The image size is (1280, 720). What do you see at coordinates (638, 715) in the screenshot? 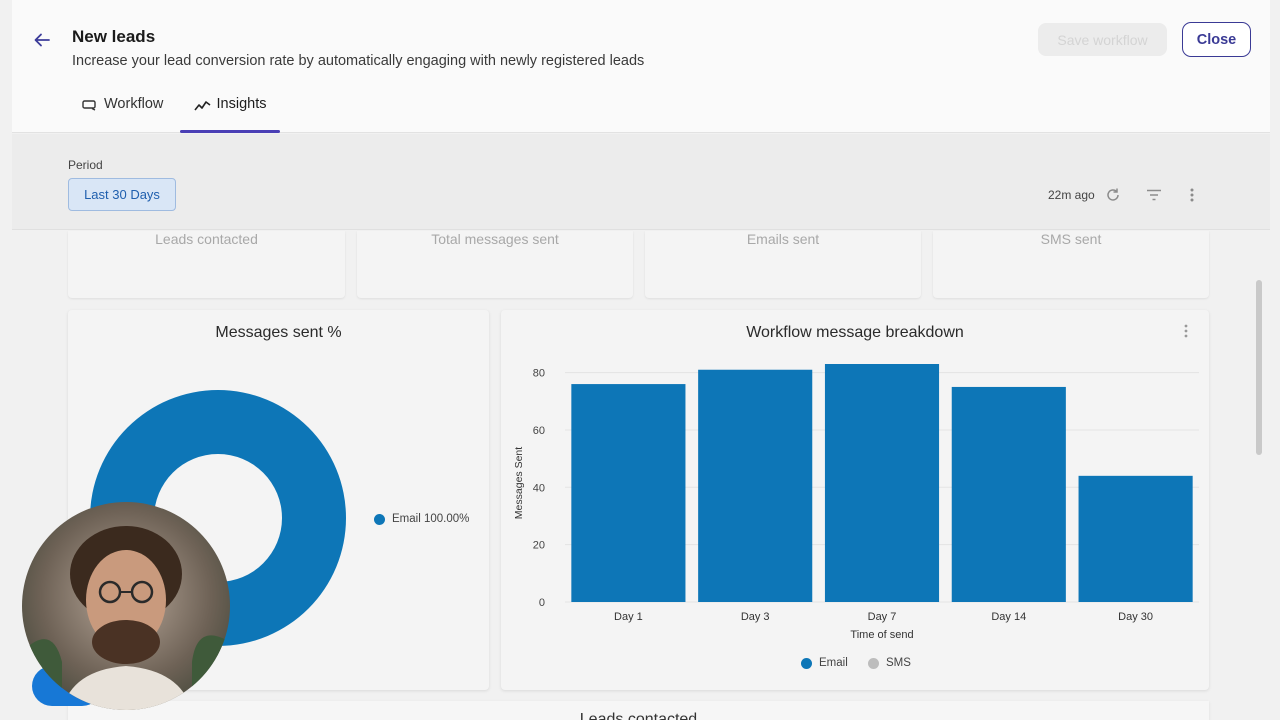
I see `card-title: Leads contacted` at bounding box center [638, 715].